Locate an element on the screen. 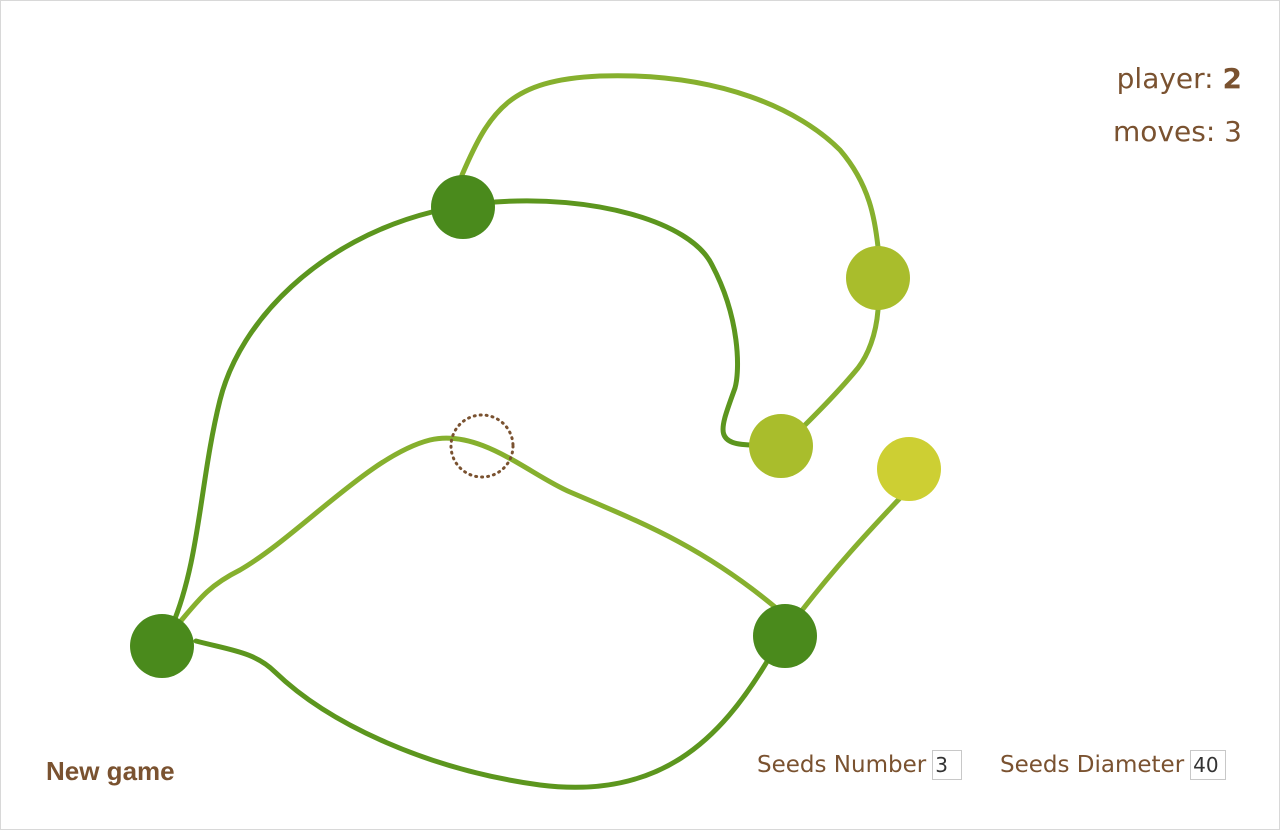  seeds-diameter-setting: Seeds Diameter is located at coordinates (1113, 765).